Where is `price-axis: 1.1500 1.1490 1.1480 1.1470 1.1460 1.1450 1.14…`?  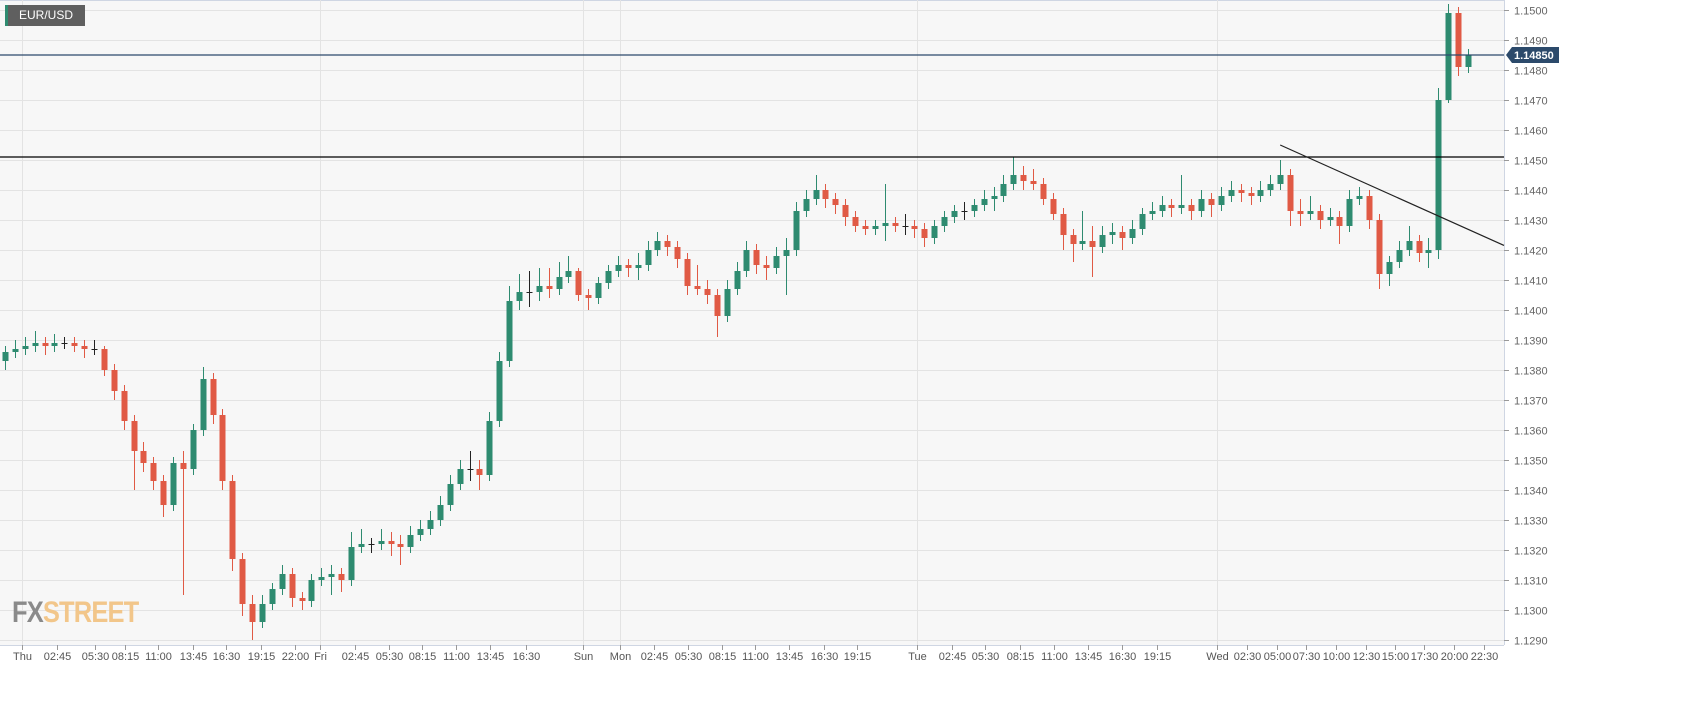 price-axis: 1.1500 1.1490 1.1480 1.1470 1.1460 1.1450 1.14… is located at coordinates (1526, 324).